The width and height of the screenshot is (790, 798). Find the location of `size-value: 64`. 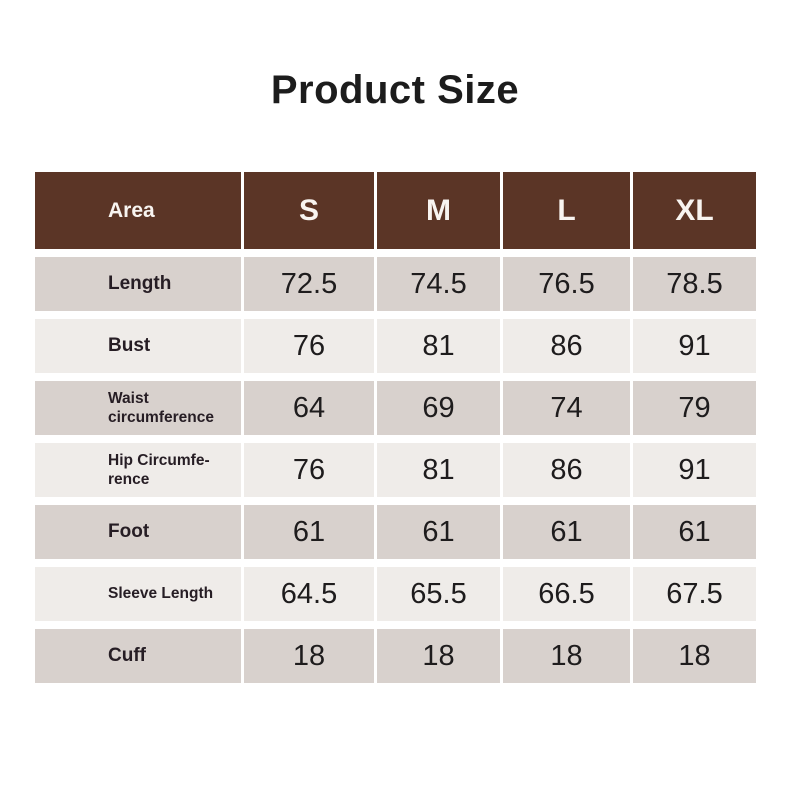

size-value: 64 is located at coordinates (309, 408).